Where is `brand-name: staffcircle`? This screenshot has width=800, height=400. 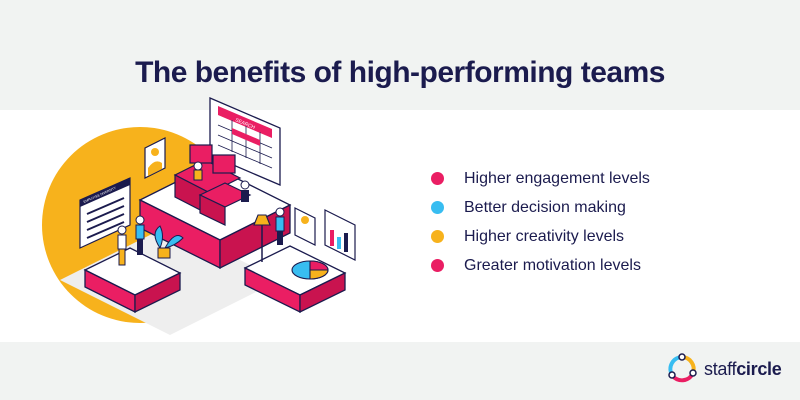 brand-name: staffcircle is located at coordinates (743, 368).